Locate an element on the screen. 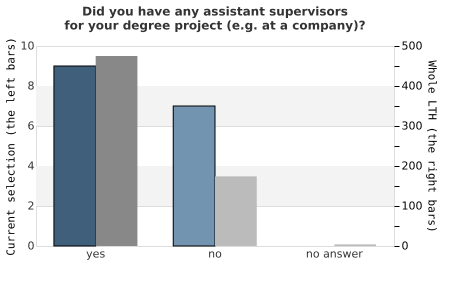  y2-tick-label: 400 is located at coordinates (412, 86).